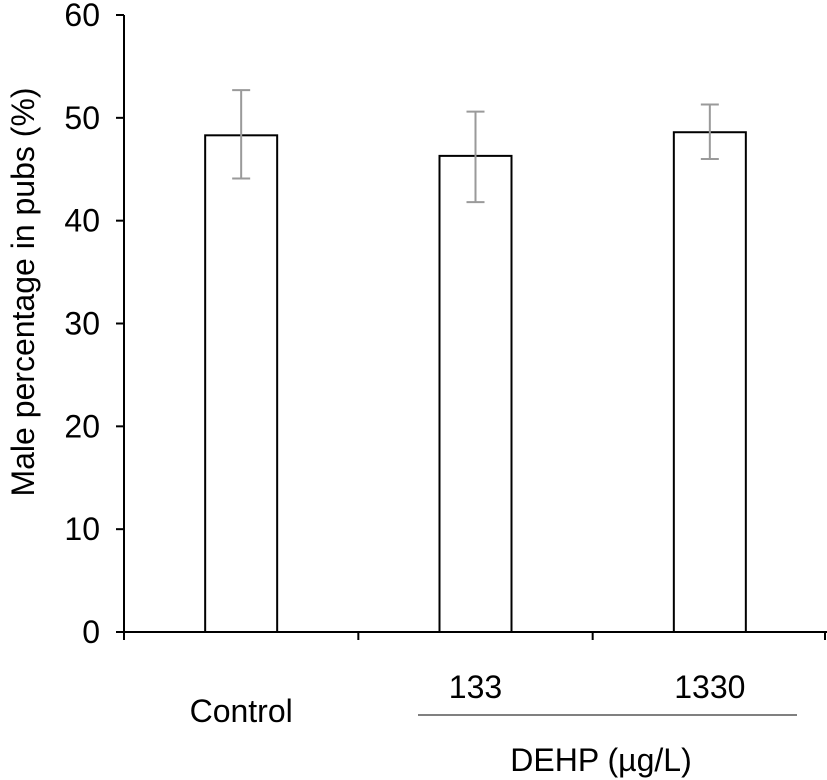 Image resolution: width=827 pixels, height=780 pixels. What do you see at coordinates (82, 221) in the screenshot?
I see `y-tick-label: 40` at bounding box center [82, 221].